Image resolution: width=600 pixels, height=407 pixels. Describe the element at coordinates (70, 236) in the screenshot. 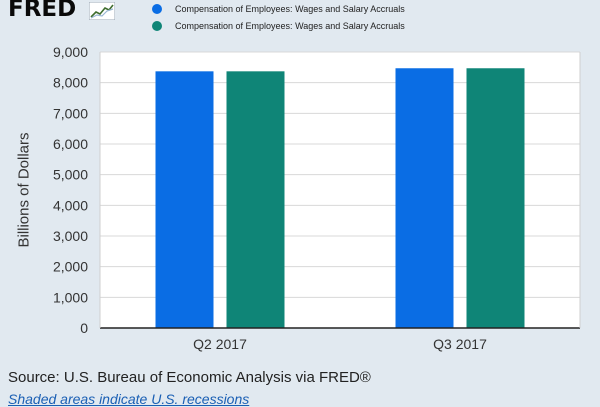

I see `y-tick-label: 3,000` at that location.